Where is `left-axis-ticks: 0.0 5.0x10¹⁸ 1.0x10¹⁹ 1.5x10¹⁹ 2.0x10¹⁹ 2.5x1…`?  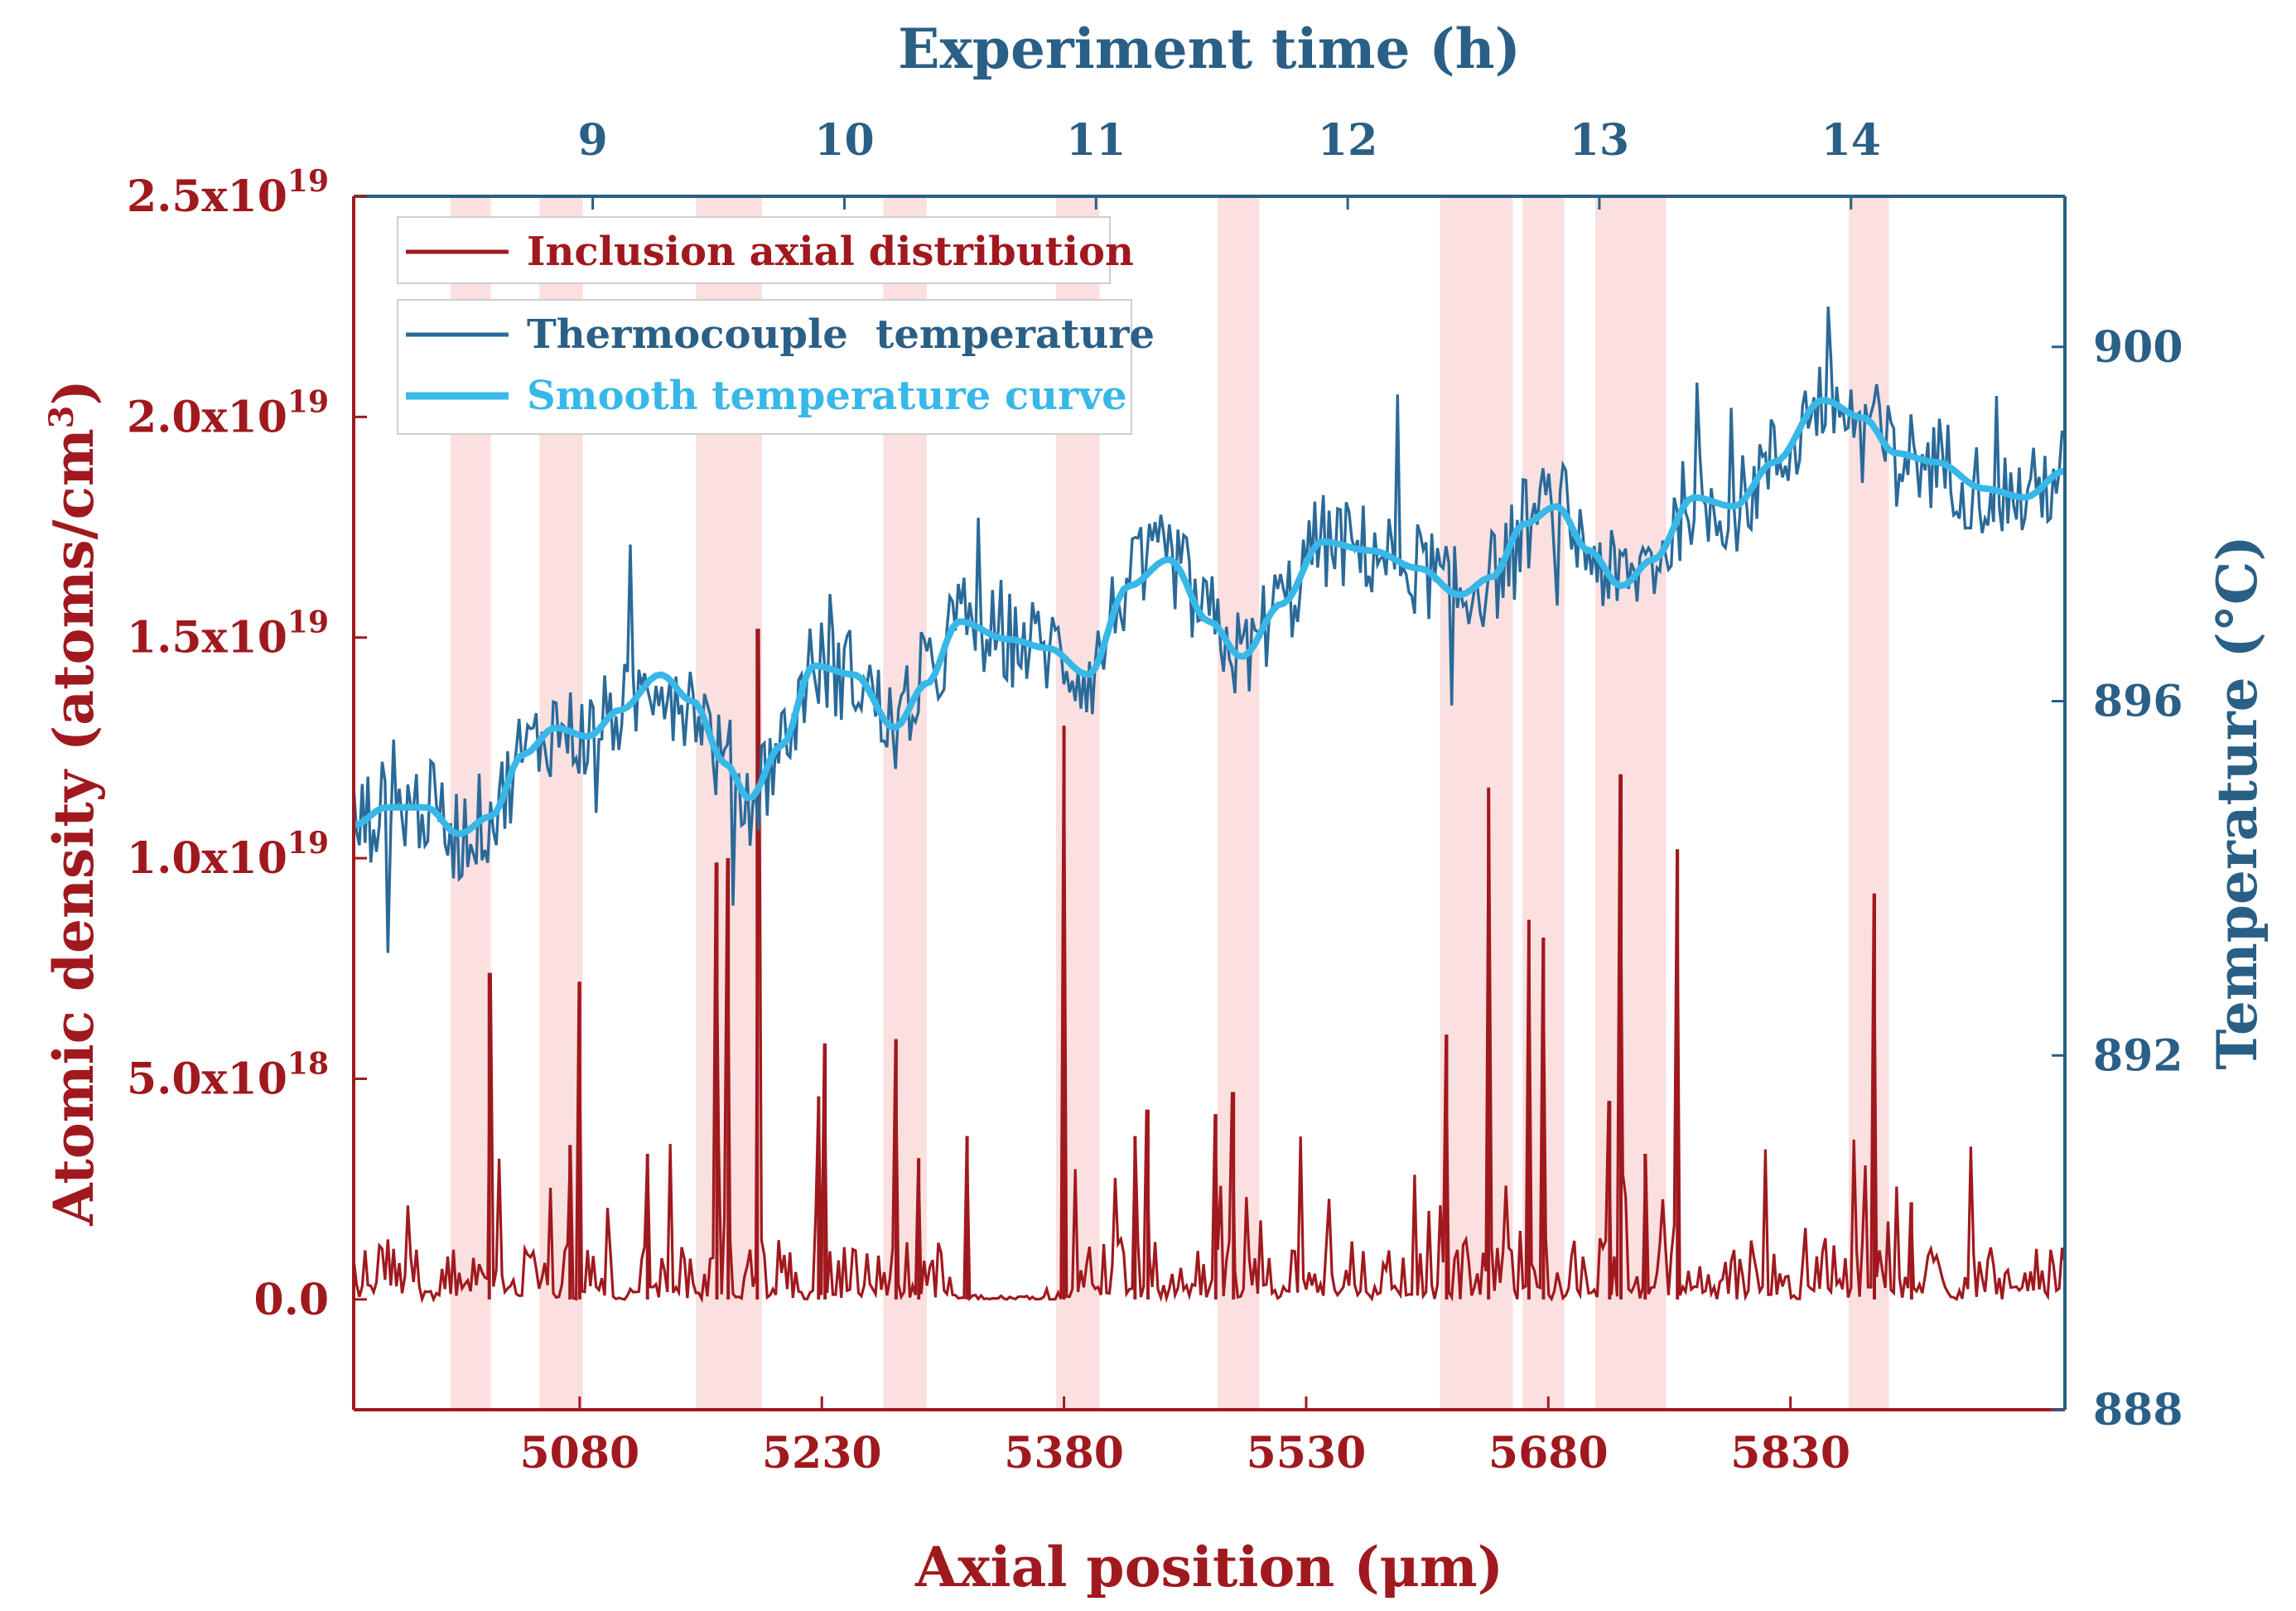 left-axis-ticks: 0.0 5.0x10¹⁸ 1.0x10¹⁹ 1.5x10¹⁹ 2.0x10¹⁹ 2.5x1… is located at coordinates (247, 744).